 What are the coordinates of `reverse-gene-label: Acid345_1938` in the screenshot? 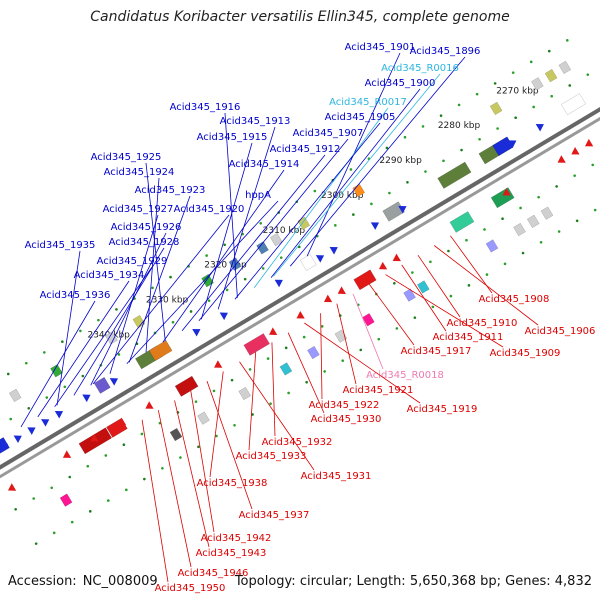 It's located at (232, 483).